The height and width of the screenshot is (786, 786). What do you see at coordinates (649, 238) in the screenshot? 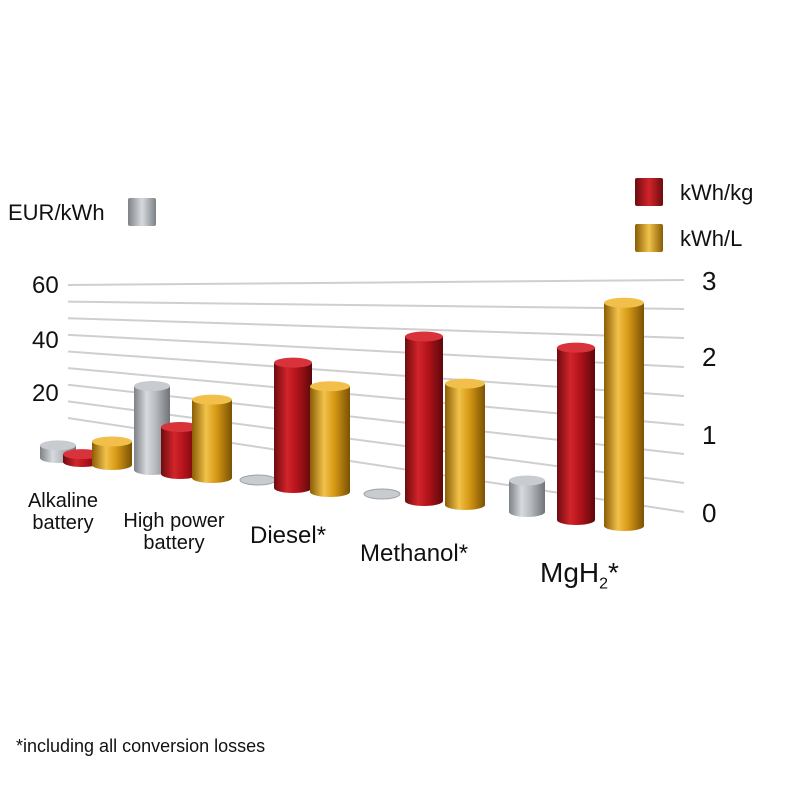
I see `legend-swatch-kwh-l` at bounding box center [649, 238].